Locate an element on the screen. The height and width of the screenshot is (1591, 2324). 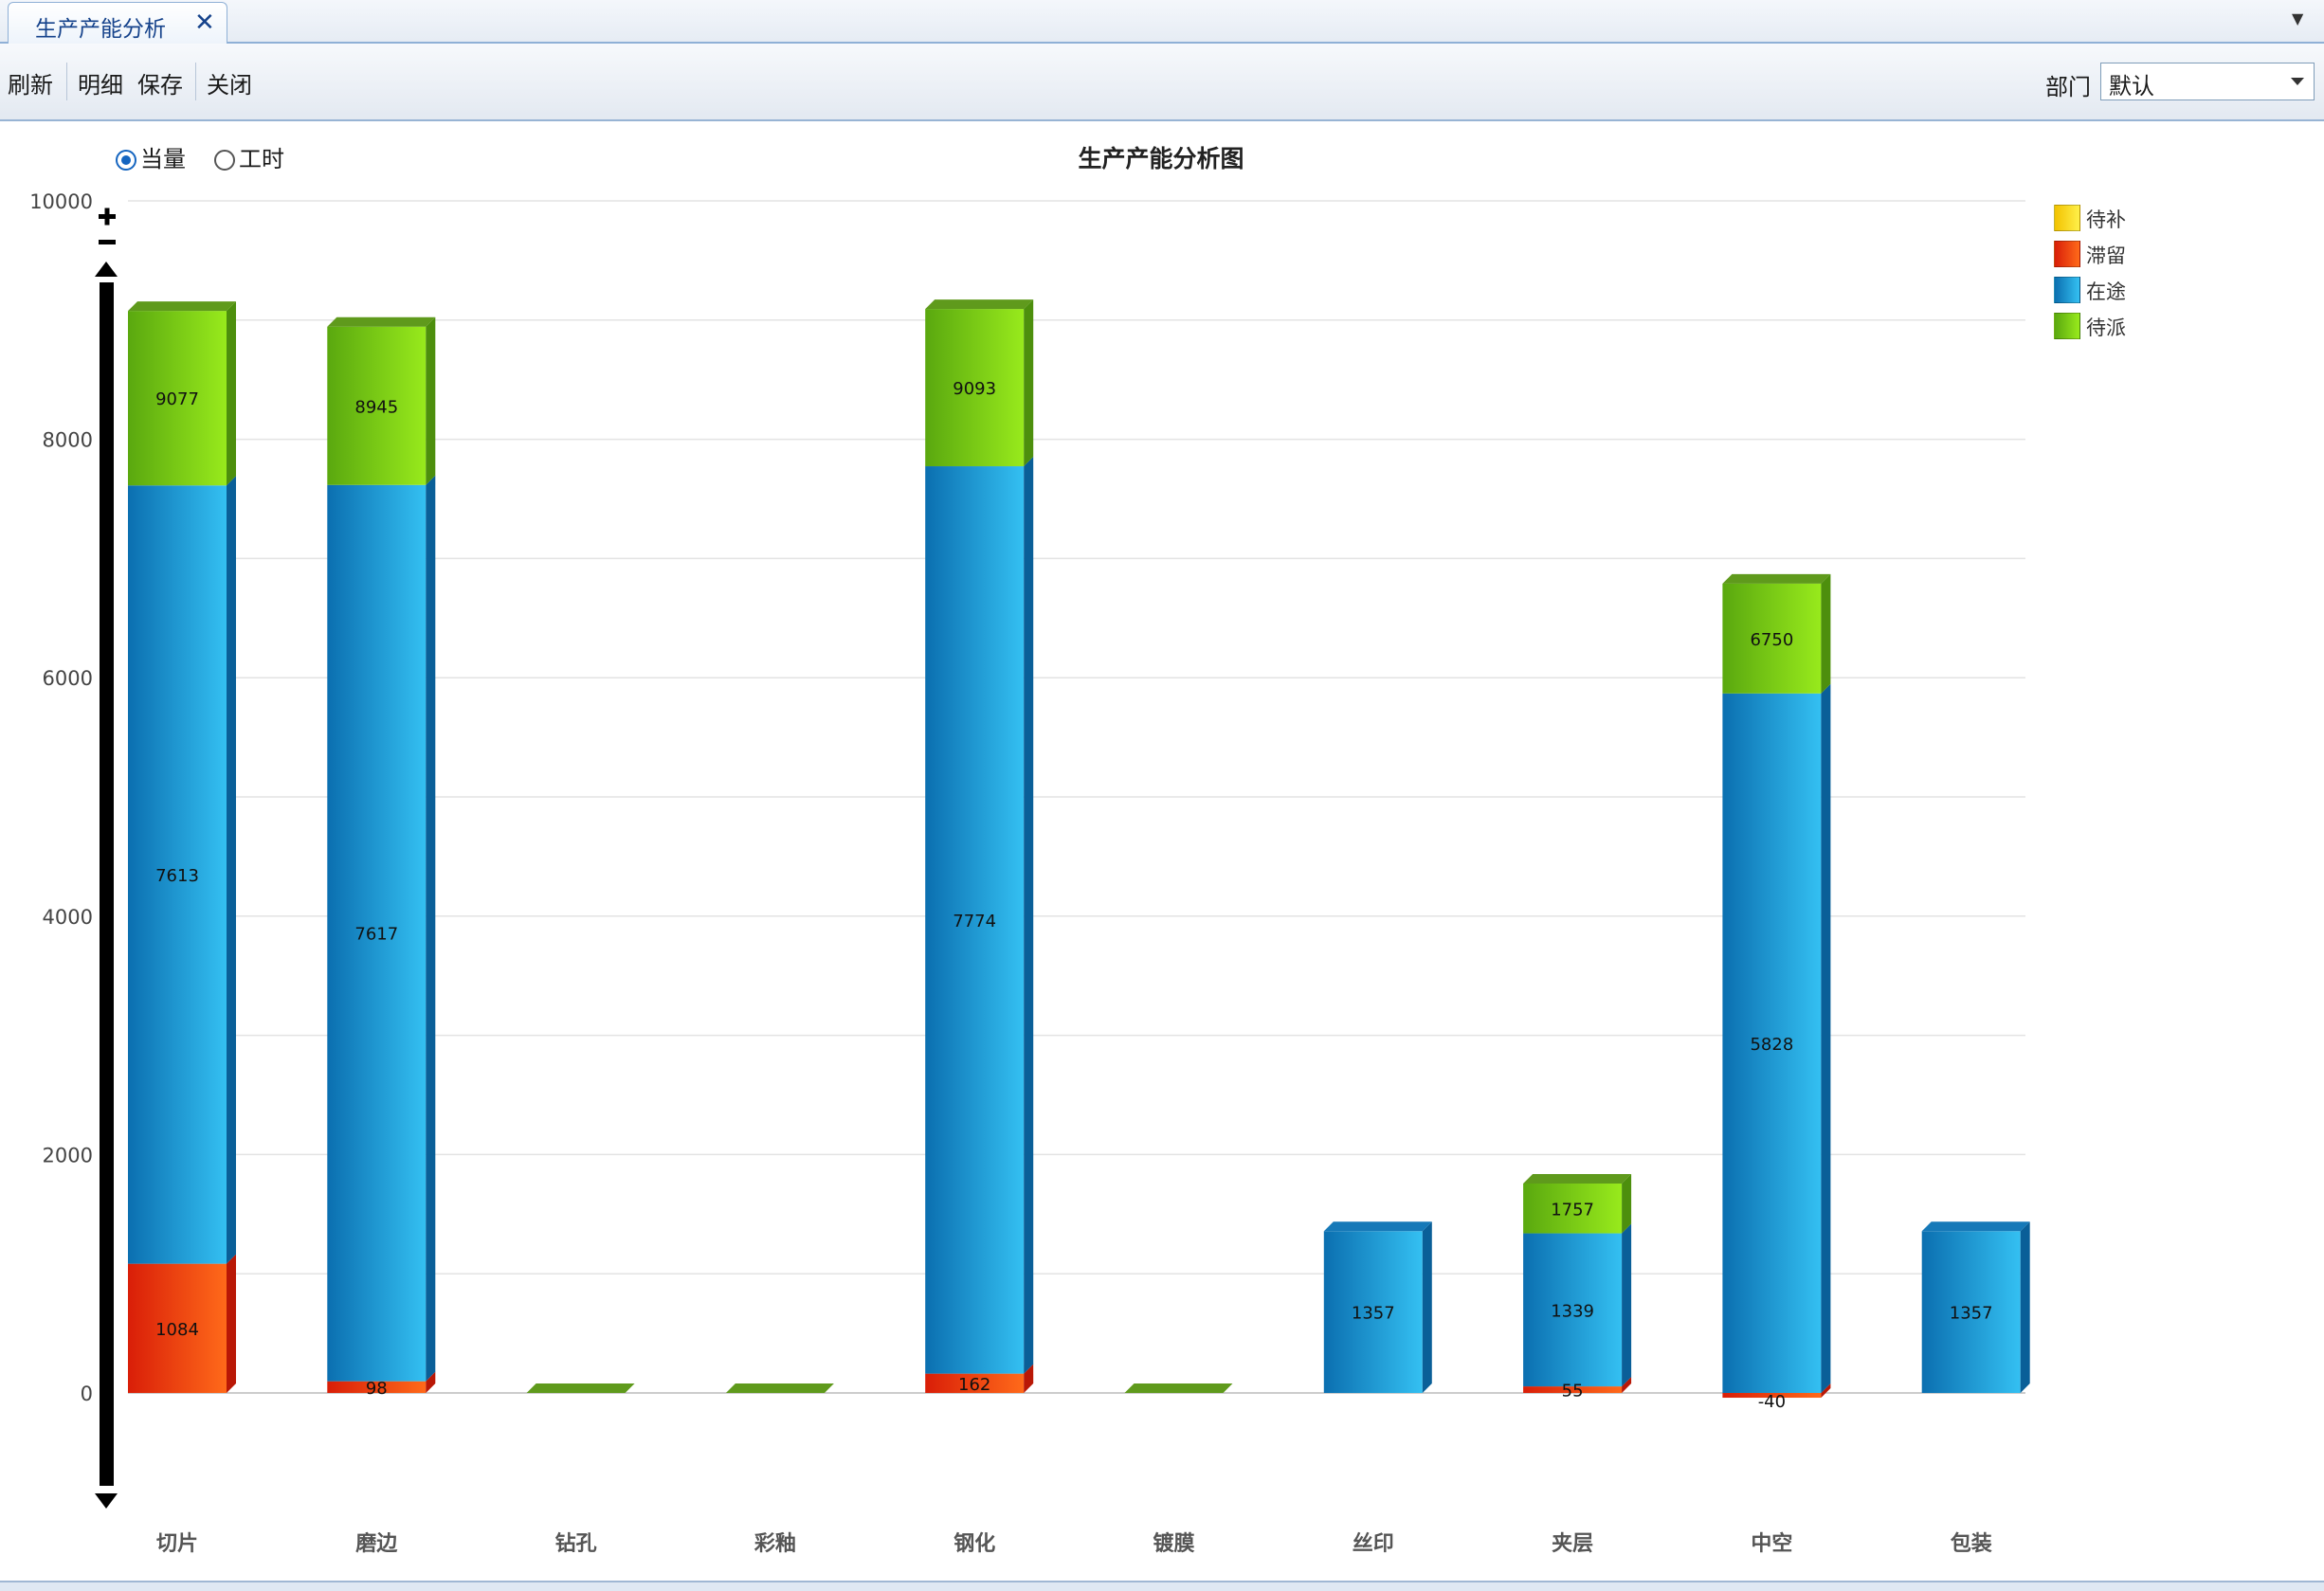
radio-label: 当量 is located at coordinates (163, 159).